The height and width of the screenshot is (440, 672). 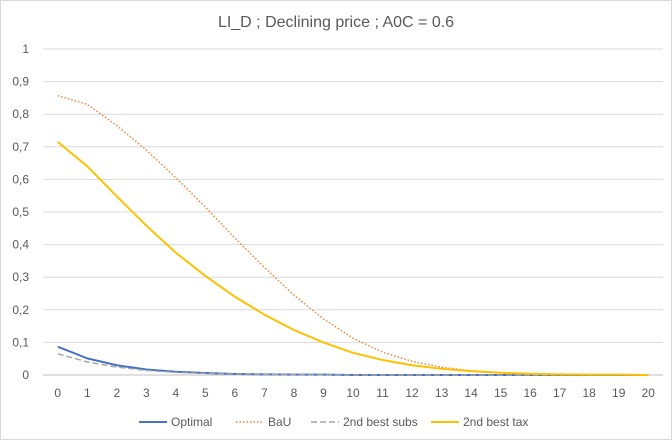 What do you see at coordinates (333, 422) in the screenshot?
I see `legend: Optimal BaU 2nd best subs 2nd best tax` at bounding box center [333, 422].